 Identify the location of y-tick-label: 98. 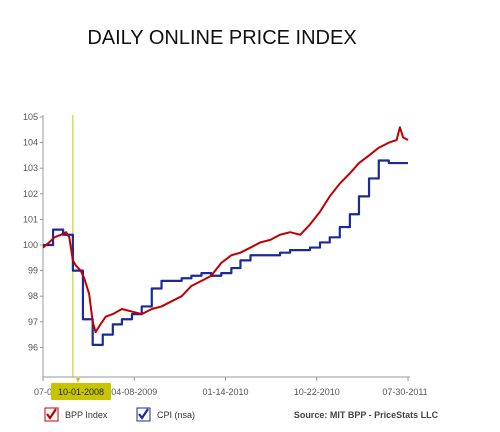
(33, 296).